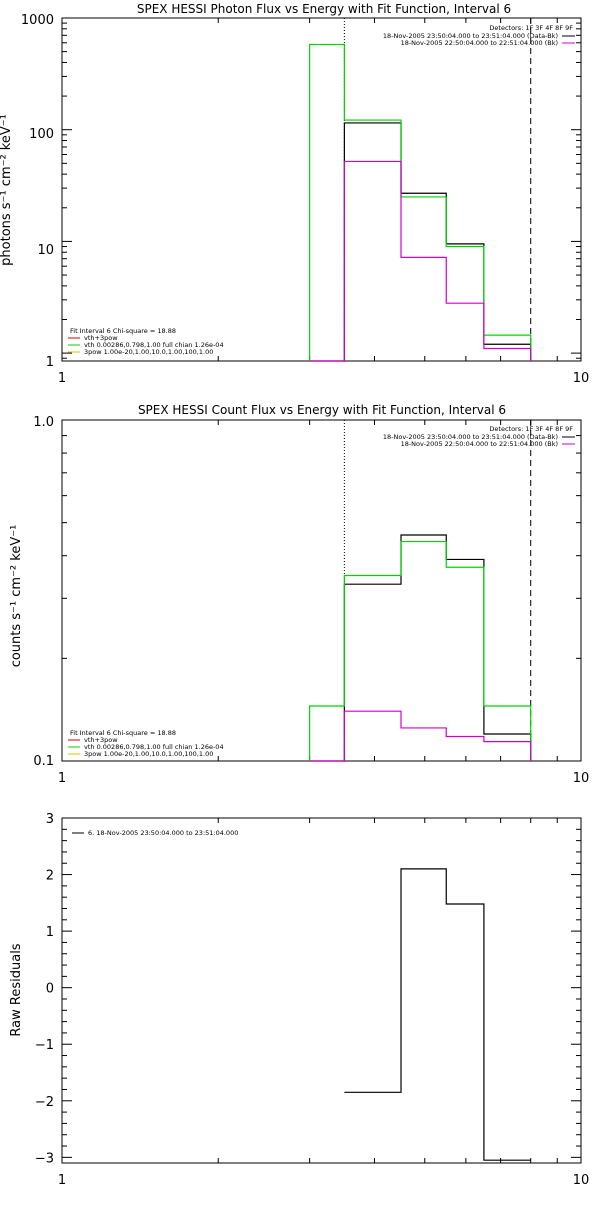  Describe the element at coordinates (531, 429) in the screenshot. I see `panel2-detectors-text: Detectors: 1F 3F 4F 8F 9F` at that location.